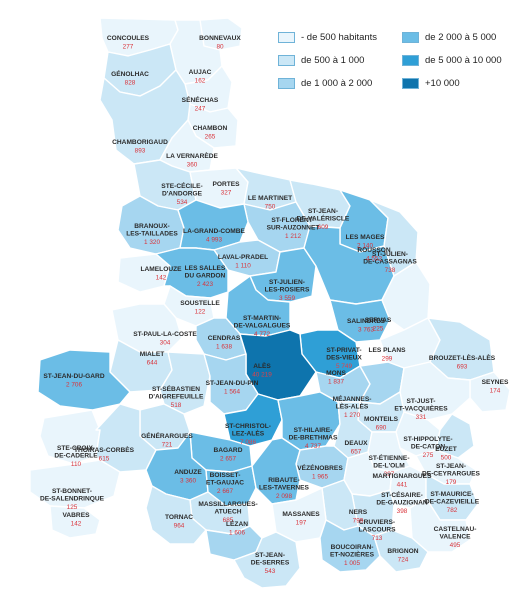  What do you see at coordinates (356, 443) in the screenshot?
I see `commune-name-deaux: DEAUX` at bounding box center [356, 443].